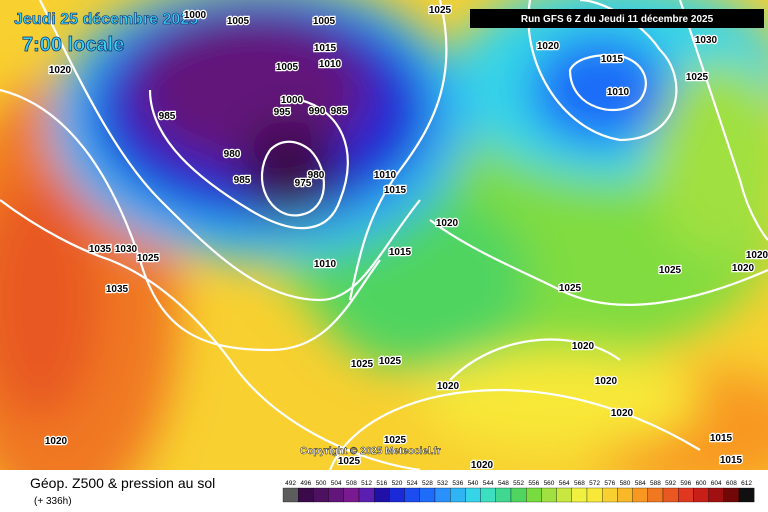  Describe the element at coordinates (442, 483) in the screenshot. I see `scale-label: 532` at that location.